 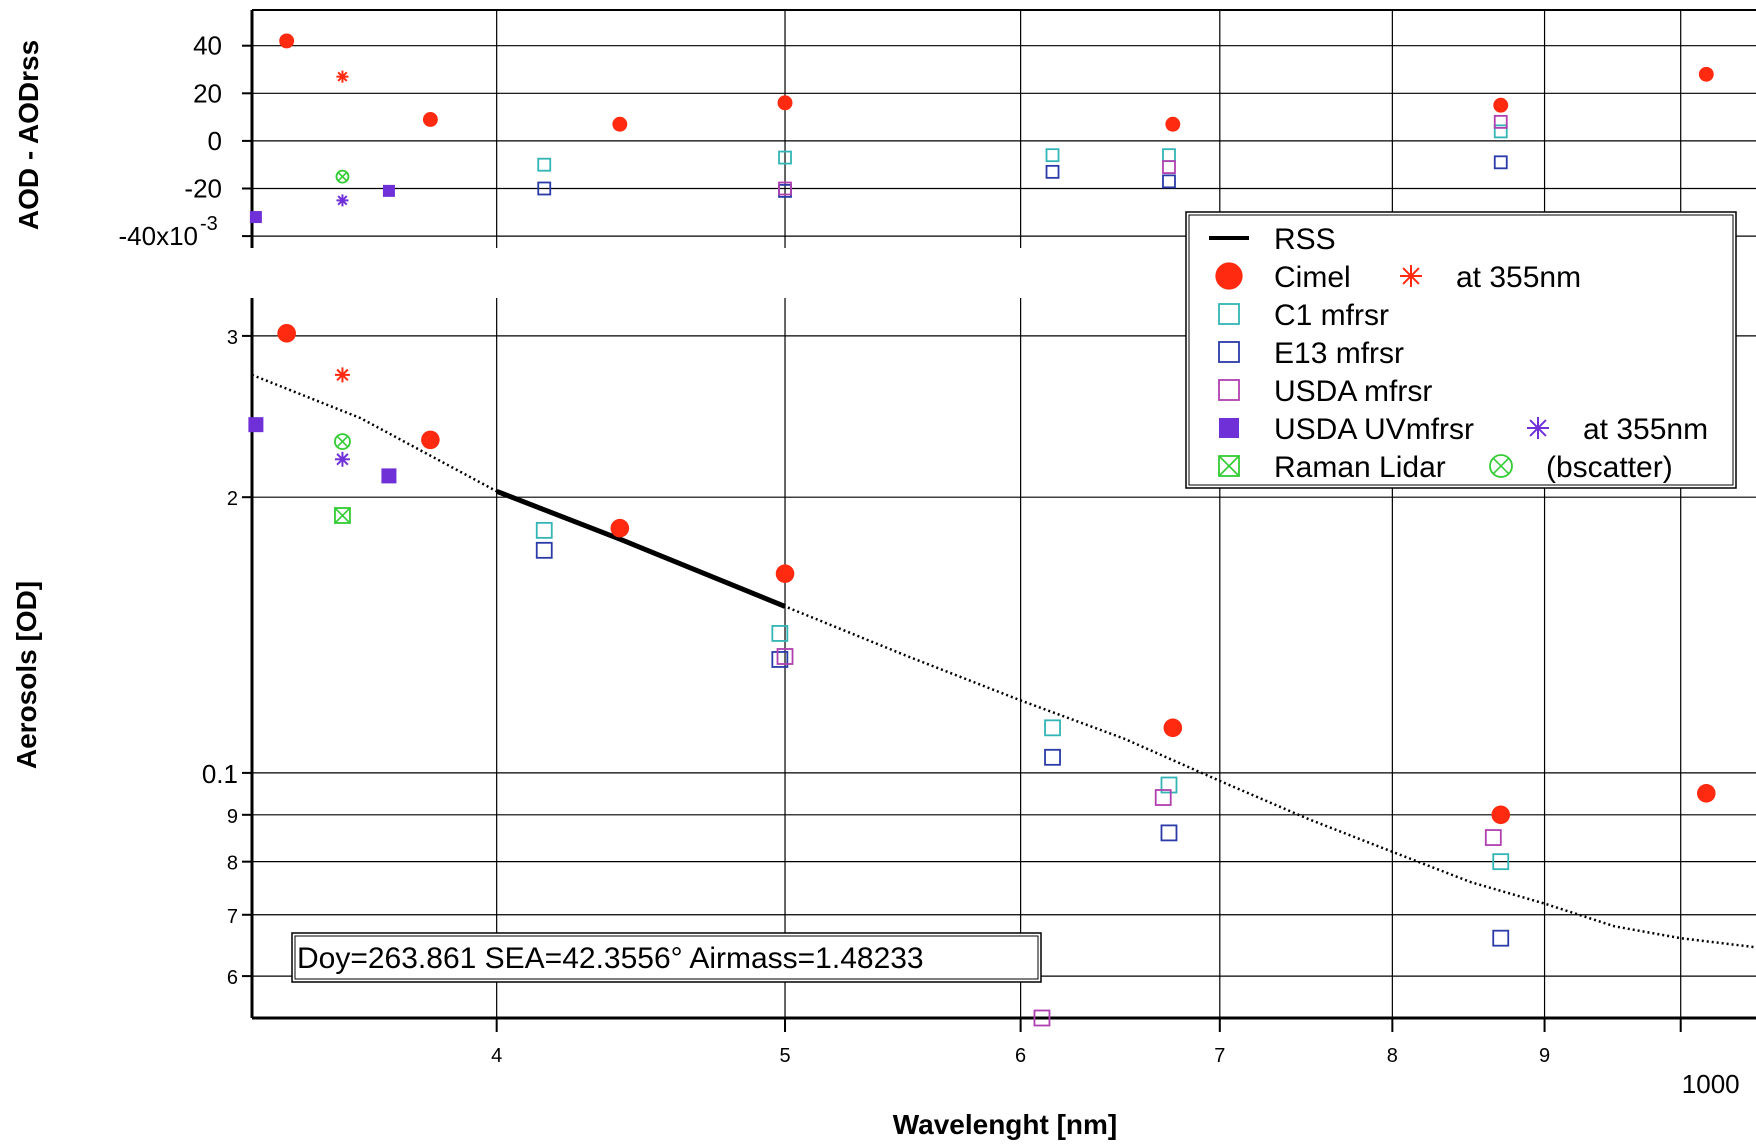 I want to click on bottom-y-tick-label: 2, so click(x=232, y=499).